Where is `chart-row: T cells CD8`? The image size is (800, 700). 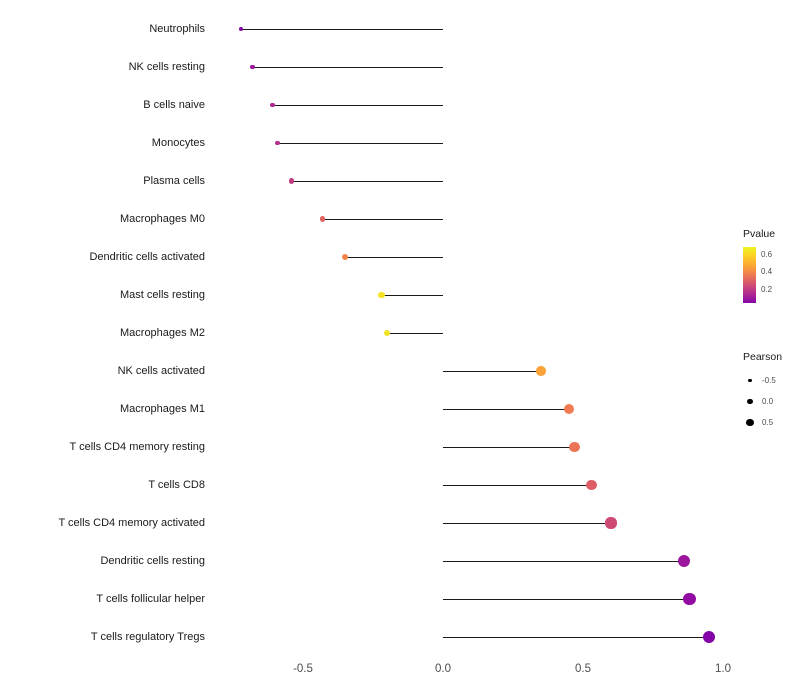 chart-row: T cells CD8 is located at coordinates (400, 485).